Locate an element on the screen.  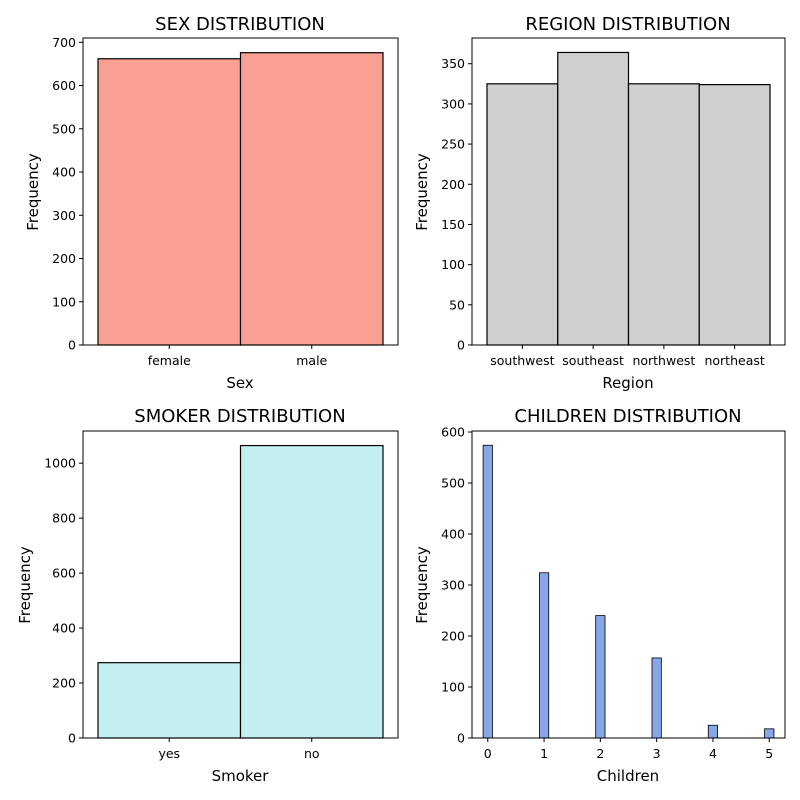
x-tick-label: 0 is located at coordinates (488, 753).